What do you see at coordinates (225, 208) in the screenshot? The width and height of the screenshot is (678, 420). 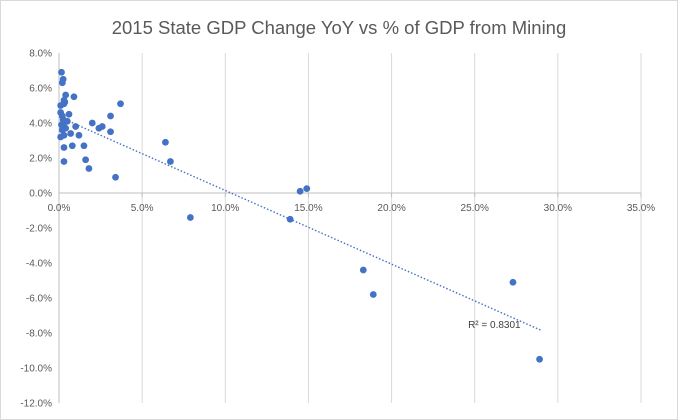 I see `x-tick-label: 10.0%` at bounding box center [225, 208].